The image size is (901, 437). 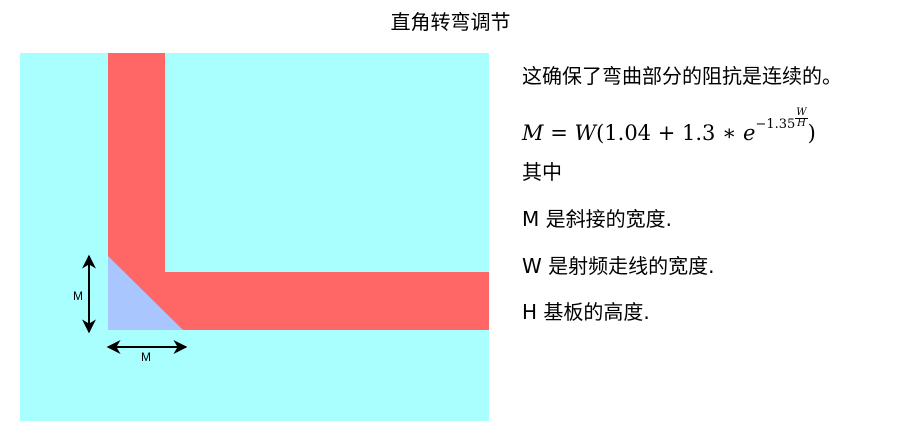 I want to click on definition-h: H 基板的高度., so click(x=586, y=312).